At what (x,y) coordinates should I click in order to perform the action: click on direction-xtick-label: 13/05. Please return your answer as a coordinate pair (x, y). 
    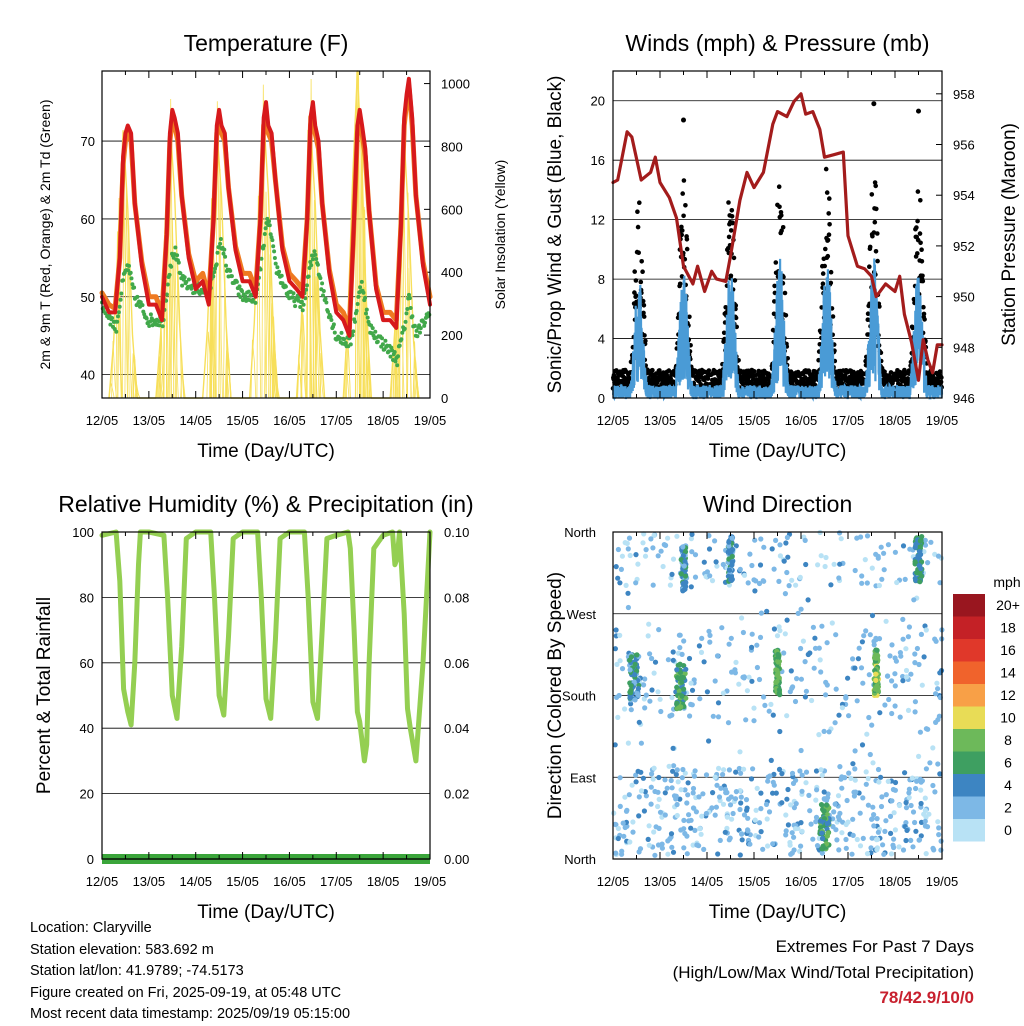
    Looking at the image, I should click on (660, 881).